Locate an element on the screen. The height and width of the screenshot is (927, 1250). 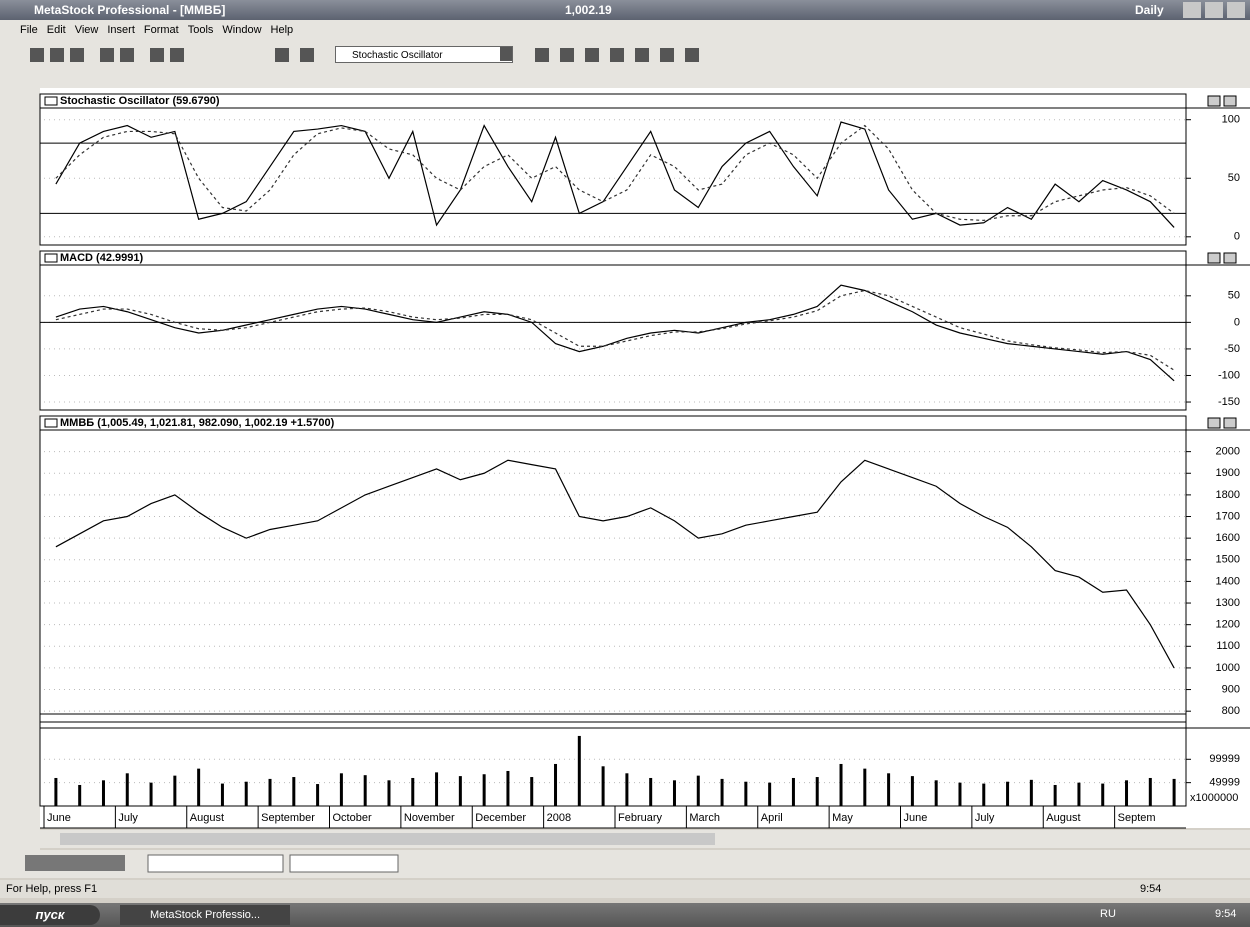
line-width-combo is located at coordinates (344, 863).